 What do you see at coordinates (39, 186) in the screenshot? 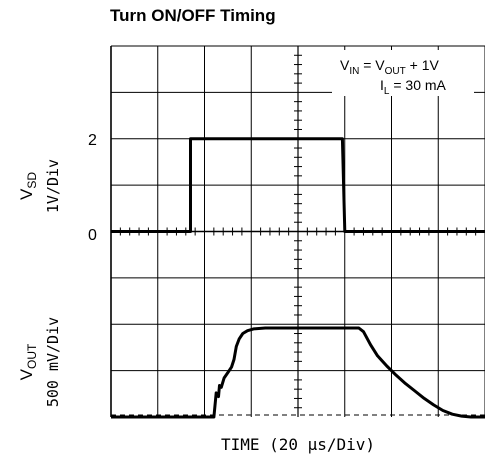
I see `vsd-ylabel: VSD 1V/Div` at bounding box center [39, 186].